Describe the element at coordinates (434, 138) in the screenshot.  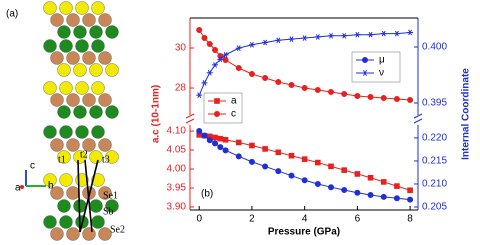
I see `y2-tick-label: 0.220` at that location.